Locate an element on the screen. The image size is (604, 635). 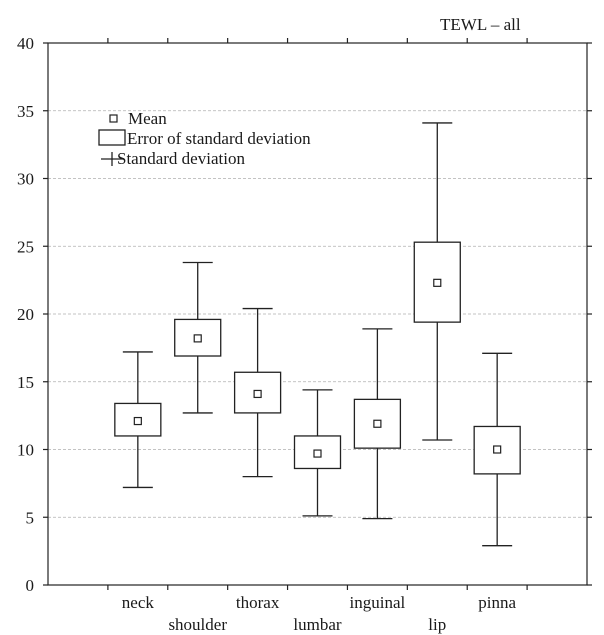
y-tick-label-40: 40 is located at coordinates (25, 43).